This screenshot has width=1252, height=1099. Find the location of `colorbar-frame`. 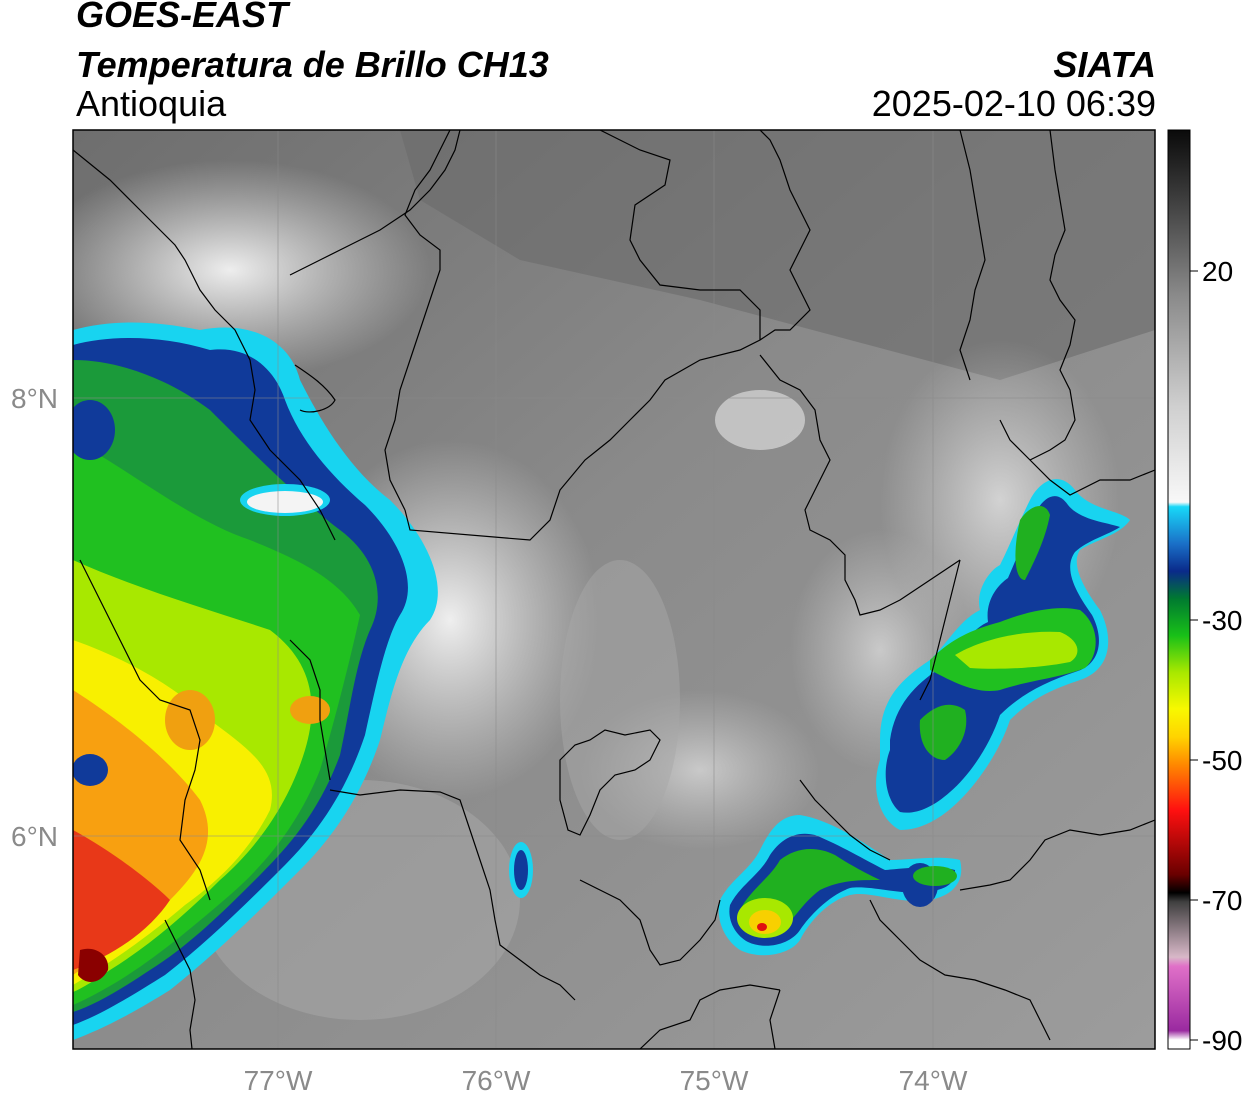

colorbar-frame is located at coordinates (1179, 589).